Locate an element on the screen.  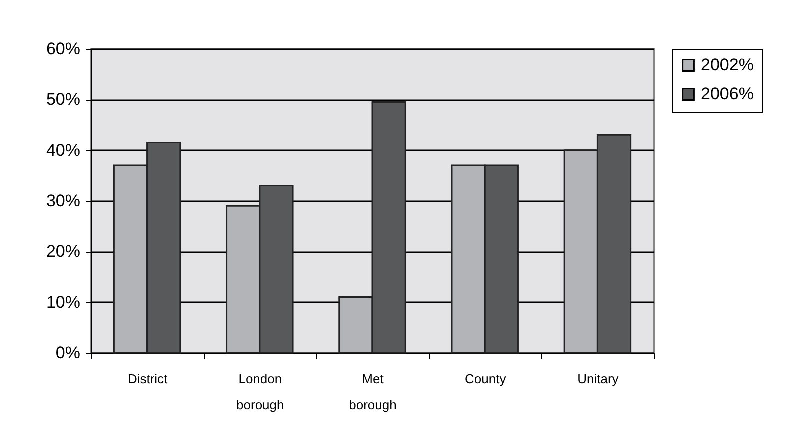
y-tick-label: 40% is located at coordinates (63, 150).